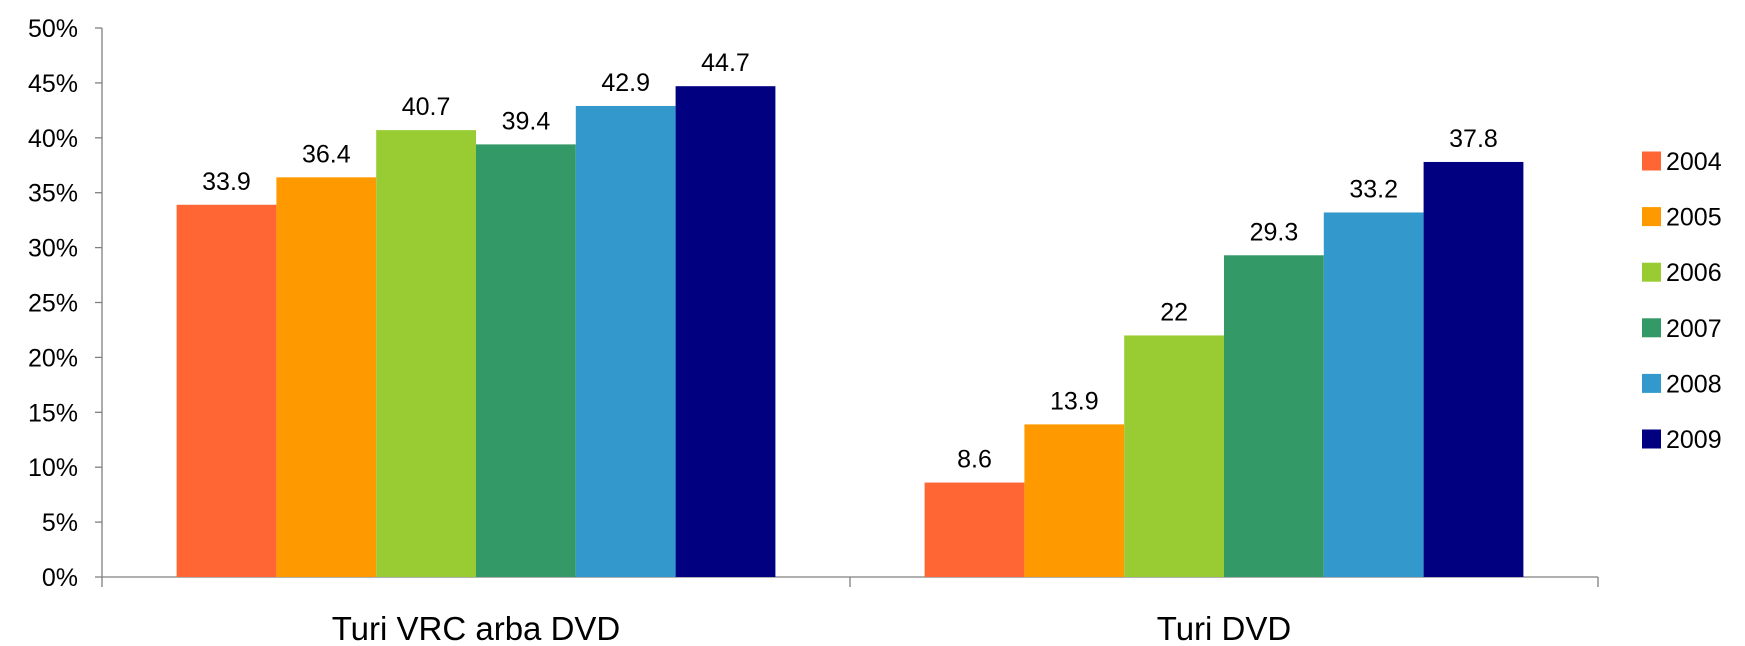 The width and height of the screenshot is (1745, 646). Describe the element at coordinates (1694, 440) in the screenshot. I see `legend-label: 2009` at that location.